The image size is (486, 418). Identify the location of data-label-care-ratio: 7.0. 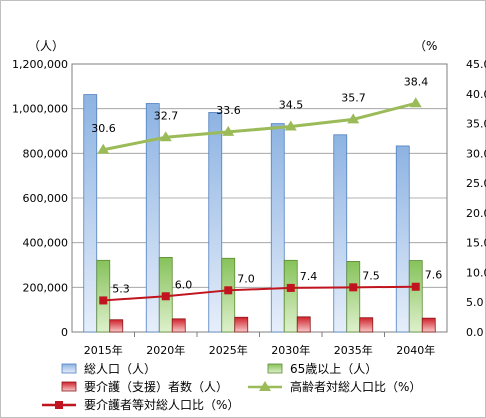
(246, 278).